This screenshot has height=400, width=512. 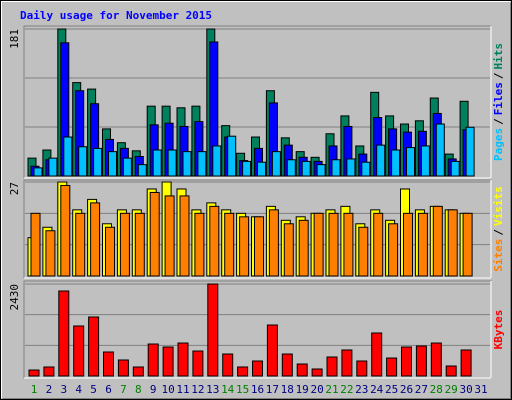 What do you see at coordinates (391, 389) in the screenshot?
I see `x-tick-label: 25` at bounding box center [391, 389].